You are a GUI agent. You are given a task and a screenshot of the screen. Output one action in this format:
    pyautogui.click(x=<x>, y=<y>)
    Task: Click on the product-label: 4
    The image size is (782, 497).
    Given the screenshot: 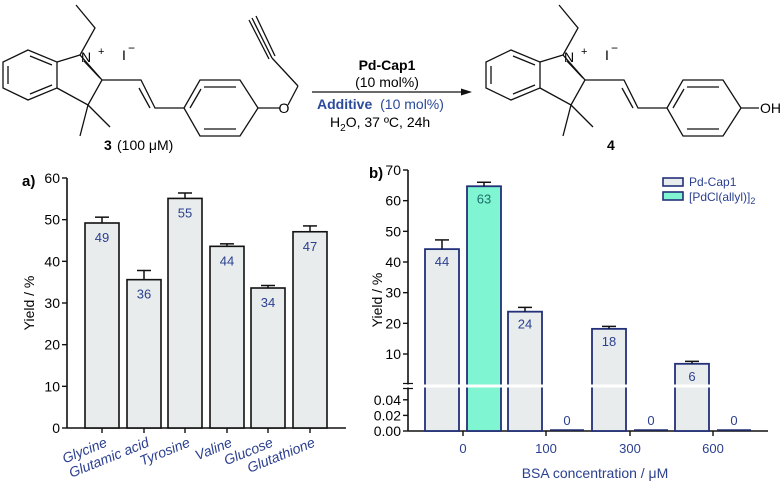 What is the action you would take?
    pyautogui.click(x=611, y=145)
    